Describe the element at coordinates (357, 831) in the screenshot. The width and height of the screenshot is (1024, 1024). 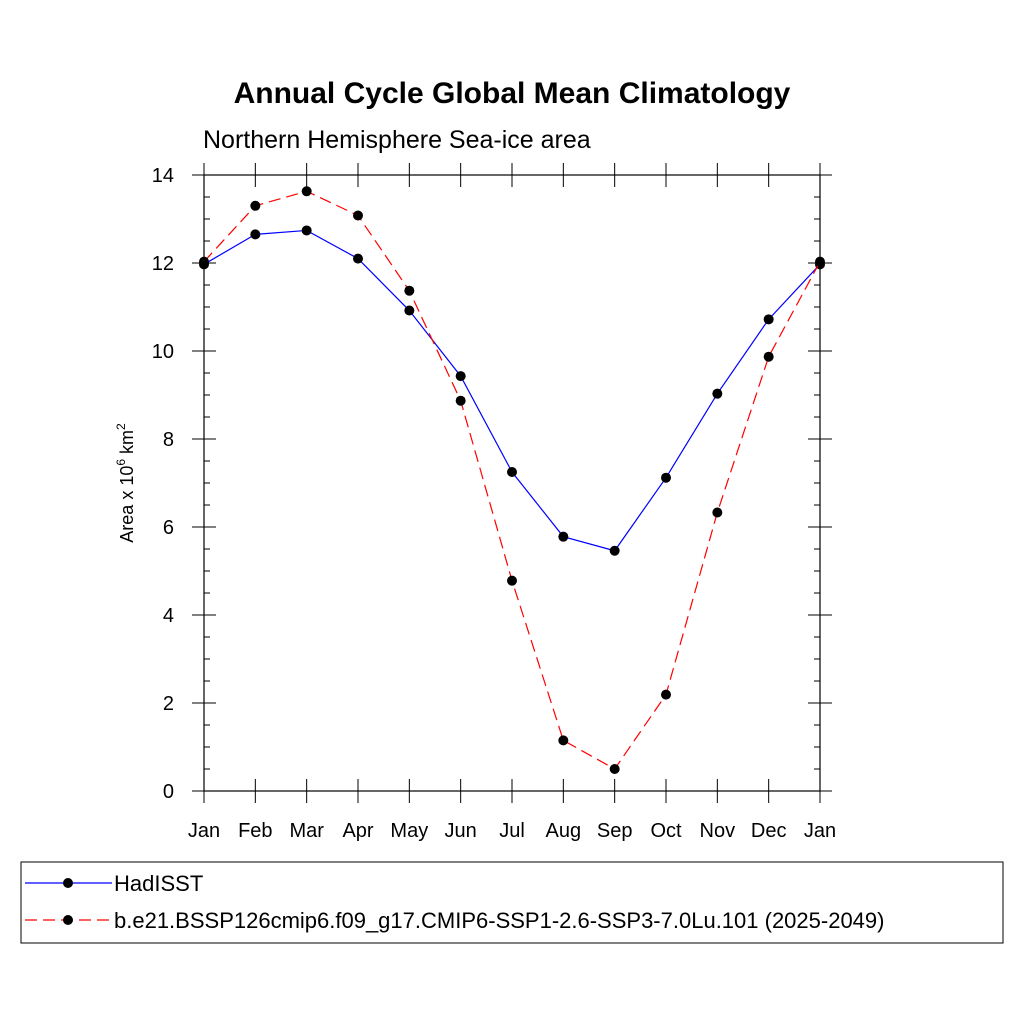
I see `x-tick-label: Apr` at that location.